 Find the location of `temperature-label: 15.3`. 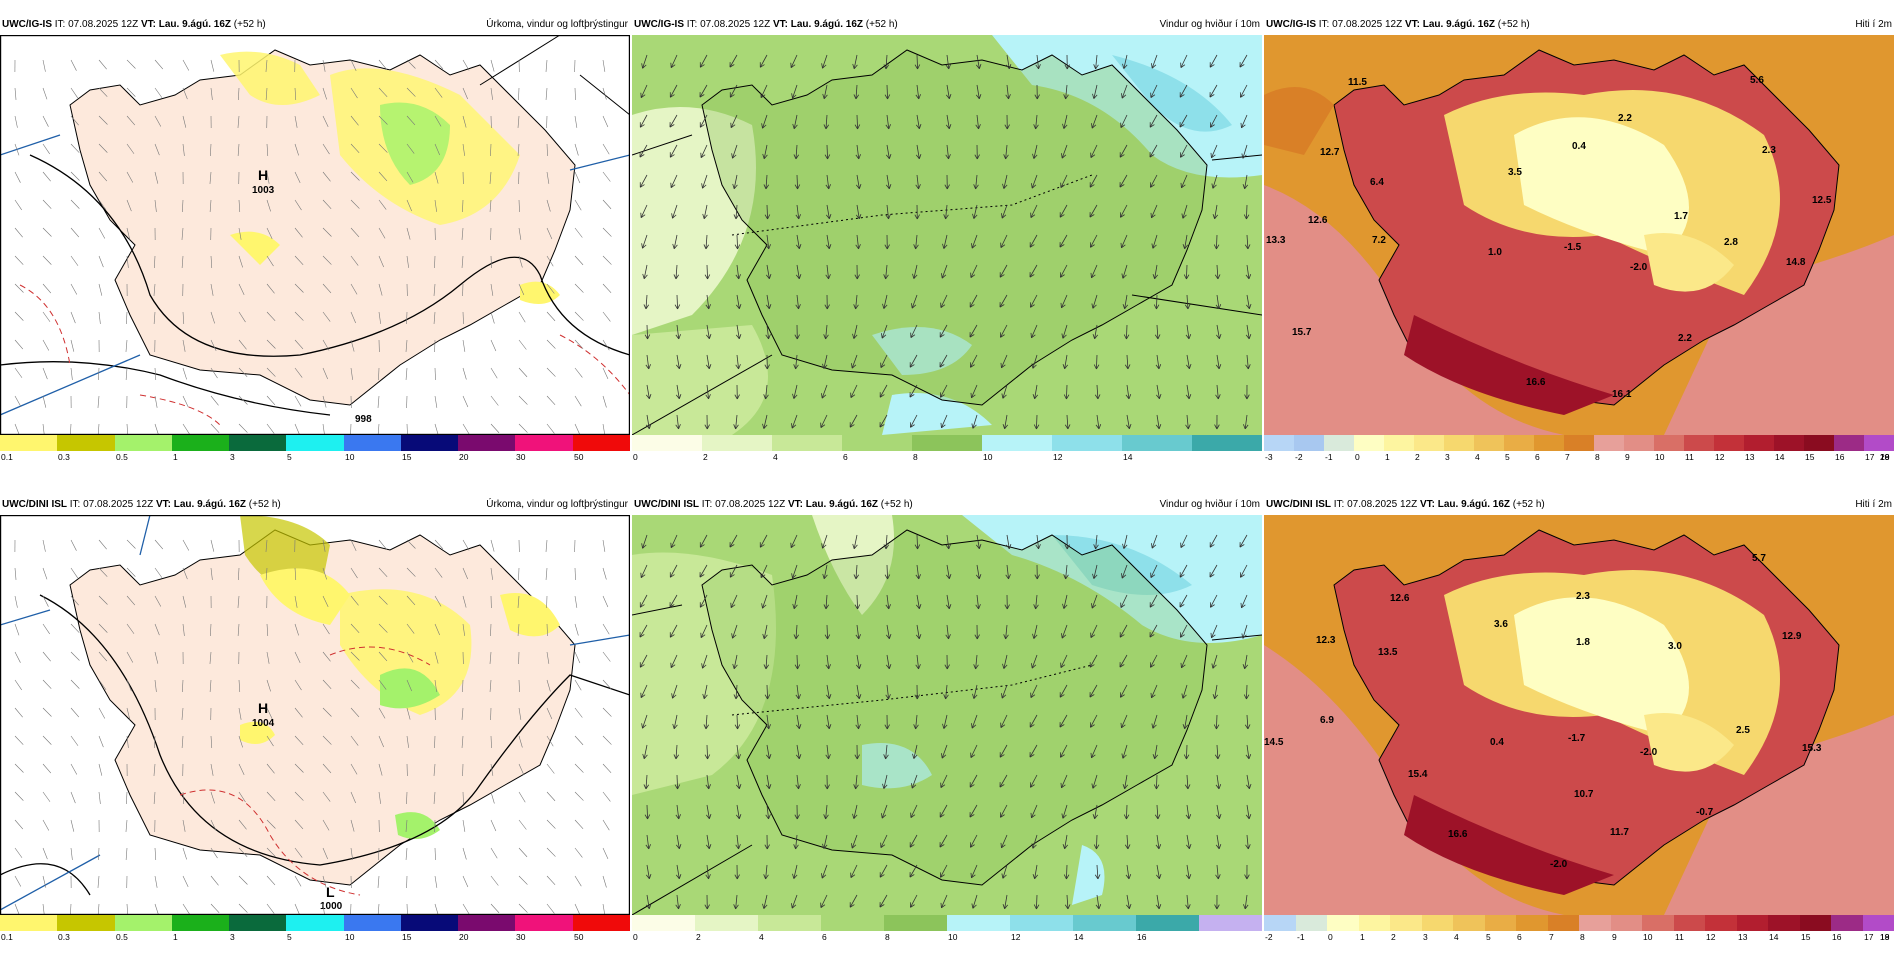

temperature-label: 15.3 is located at coordinates (1812, 748).